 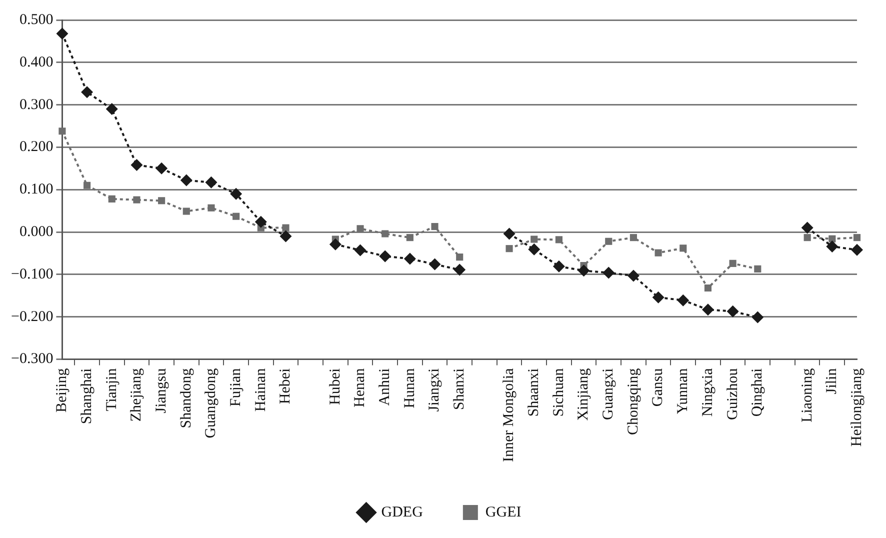 What do you see at coordinates (434, 390) in the screenshot?
I see `x-tick-label: Jiangxi` at bounding box center [434, 390].